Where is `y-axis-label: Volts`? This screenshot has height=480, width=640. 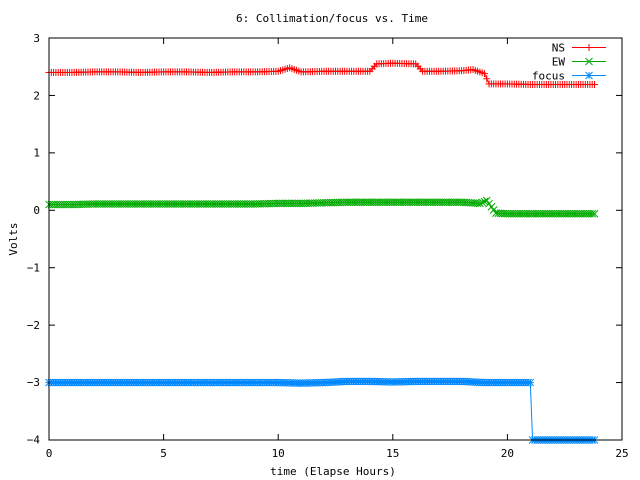 y-axis-label: Volts is located at coordinates (13, 238).